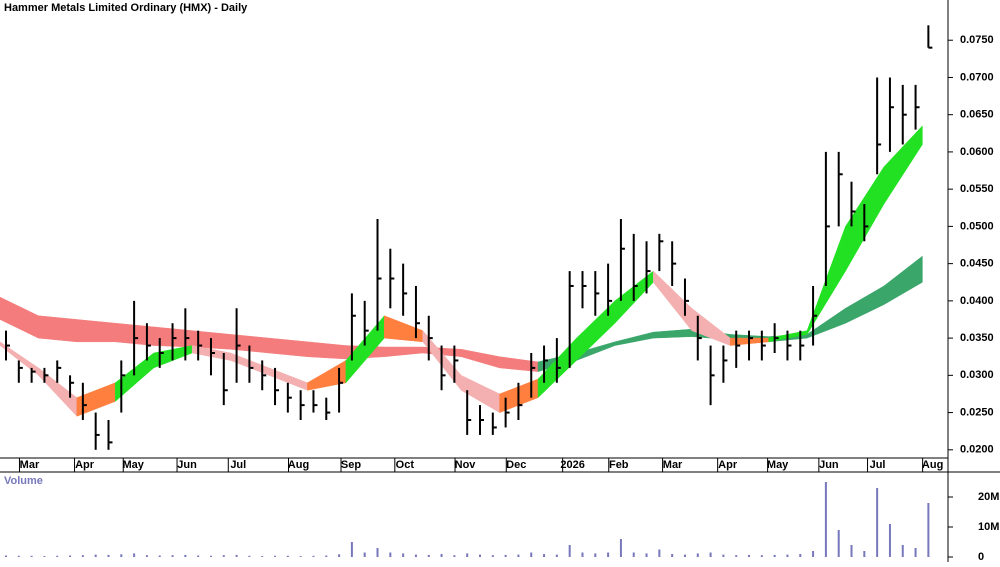 The width and height of the screenshot is (1000, 567). Describe the element at coordinates (466, 465) in the screenshot. I see `x-tick-label: Nov` at that location.